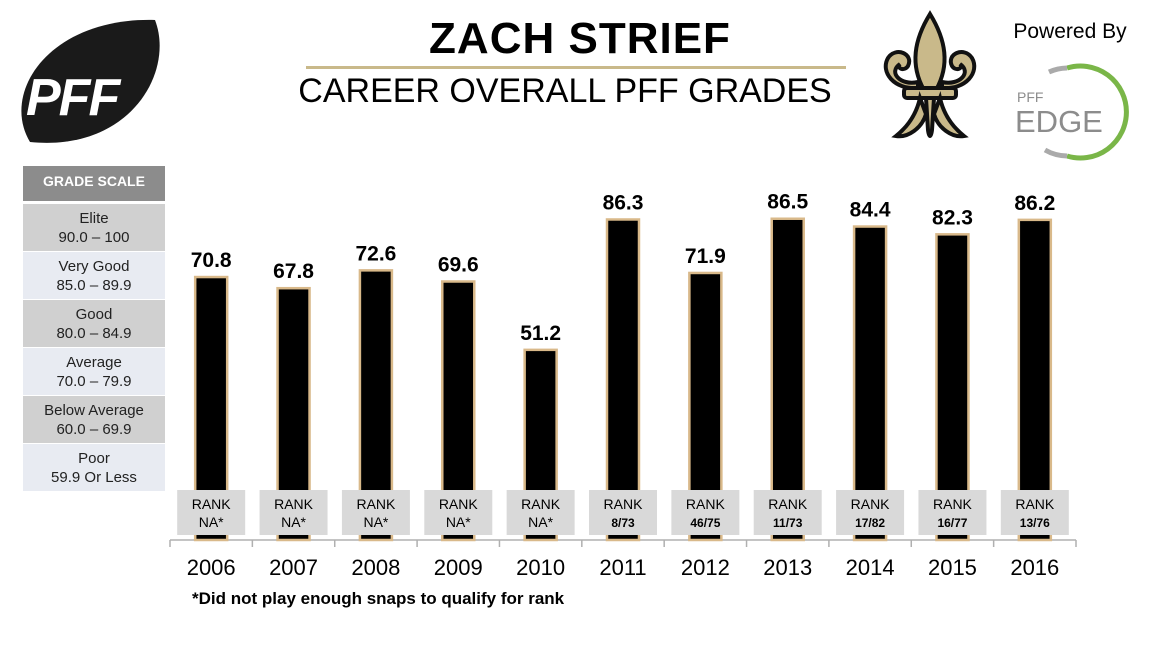  I want to click on x-tick-label: 2007, so click(293, 567).